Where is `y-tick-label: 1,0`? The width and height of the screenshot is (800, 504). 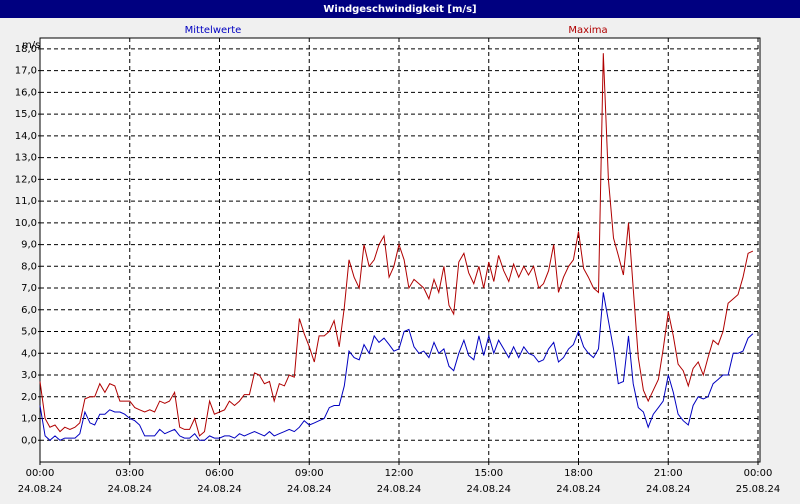 y-tick-label: 1,0 is located at coordinates (29, 419).